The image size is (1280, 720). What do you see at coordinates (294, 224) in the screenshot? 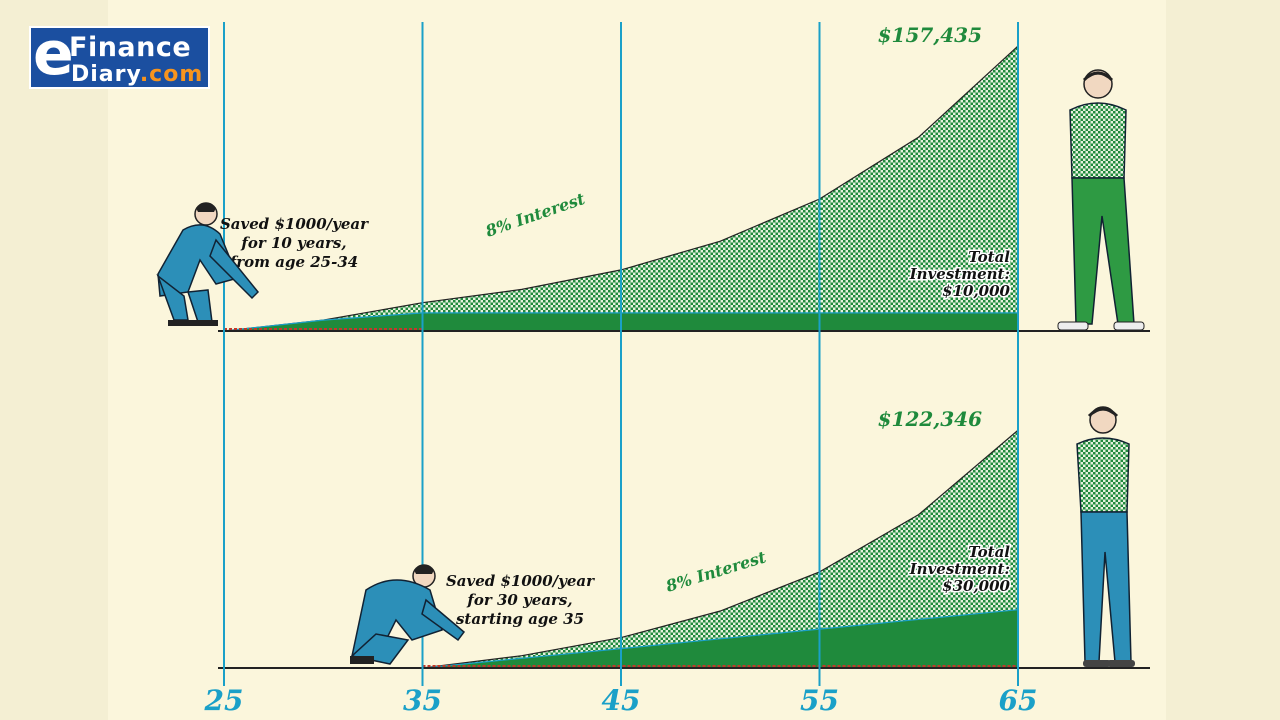
I see `annotation-top-0: Saved $1000/year` at bounding box center [294, 224].